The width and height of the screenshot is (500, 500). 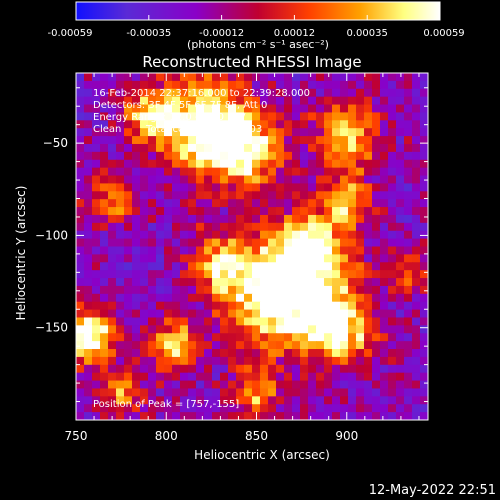 What do you see at coordinates (70, 33) in the screenshot?
I see `colorbar-tick-label: -0.00059` at bounding box center [70, 33].